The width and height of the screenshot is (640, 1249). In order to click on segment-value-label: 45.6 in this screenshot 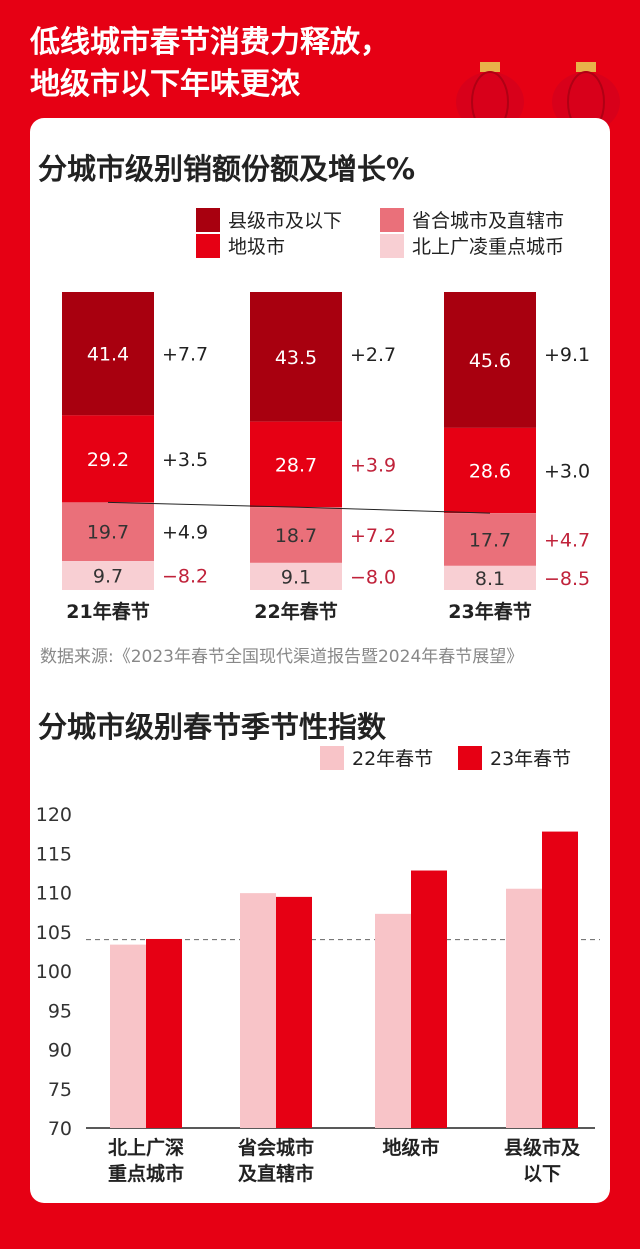, I will do `click(490, 361)`.